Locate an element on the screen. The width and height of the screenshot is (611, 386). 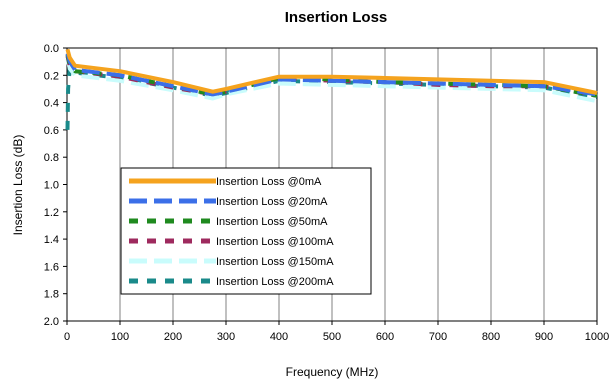
legend-box is located at coordinates (246, 231).